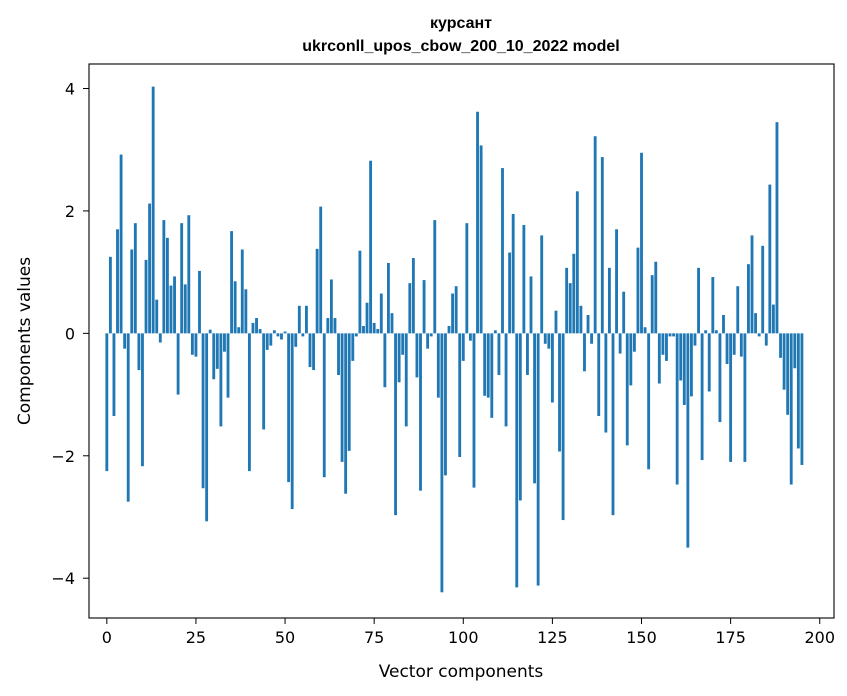 This screenshot has height=696, width=847. I want to click on x-tick-label: 50, so click(285, 637).